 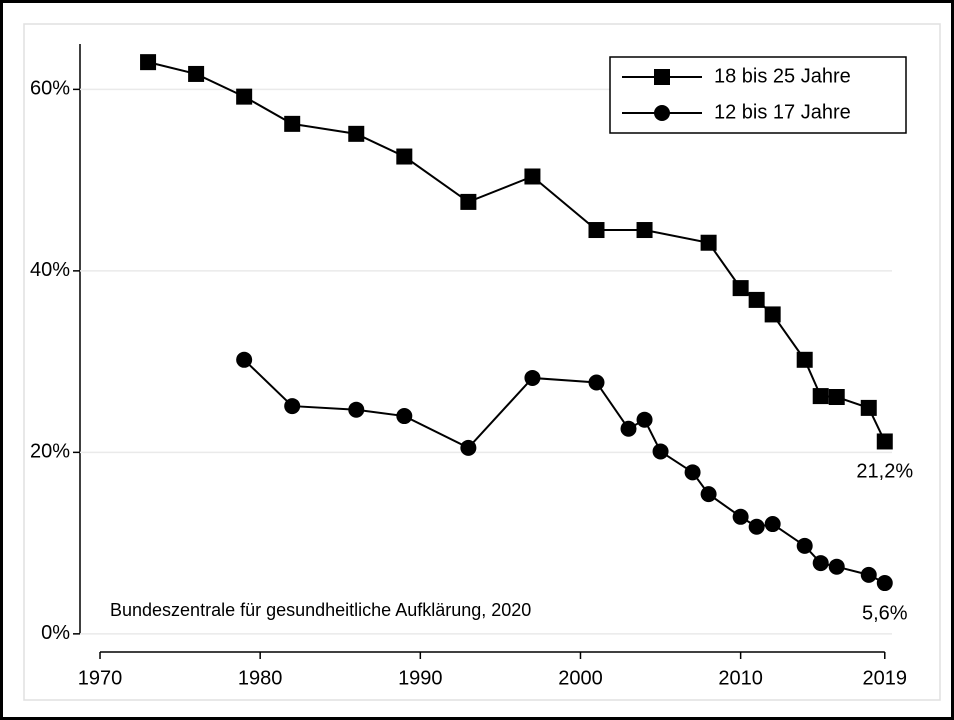 I want to click on x-tick-label: 1990, so click(x=420, y=678).